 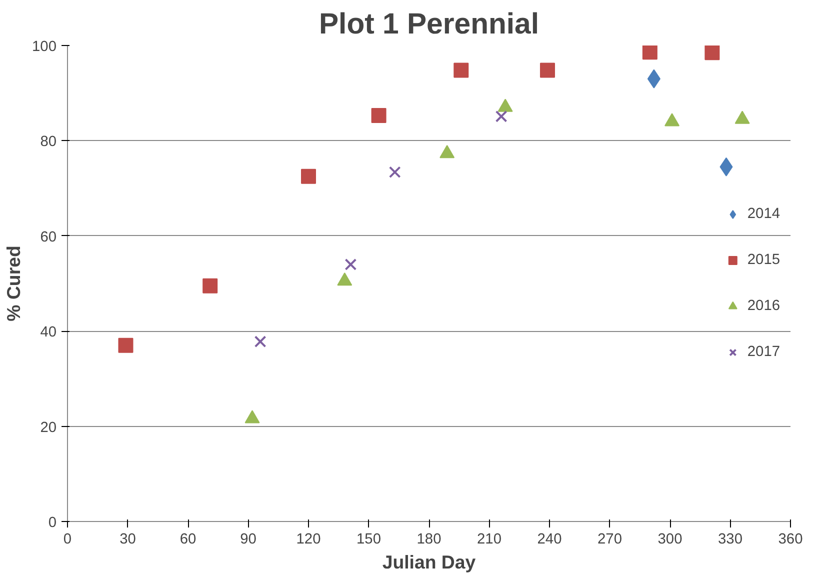 I want to click on x-tick-label: 150, so click(x=368, y=540).